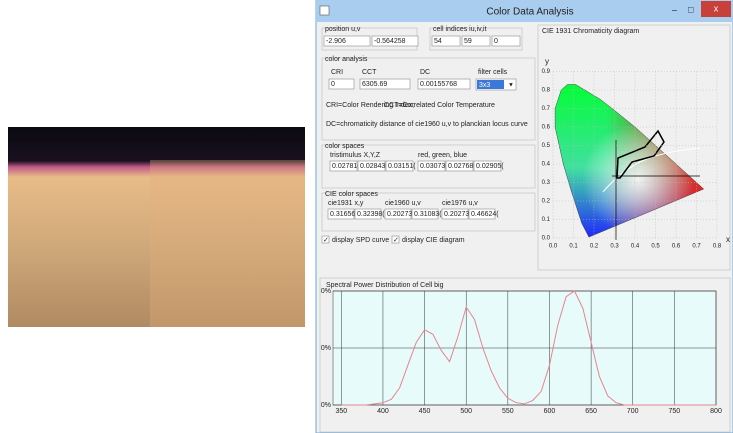  I want to click on label: 0.32398(, so click(371, 214).